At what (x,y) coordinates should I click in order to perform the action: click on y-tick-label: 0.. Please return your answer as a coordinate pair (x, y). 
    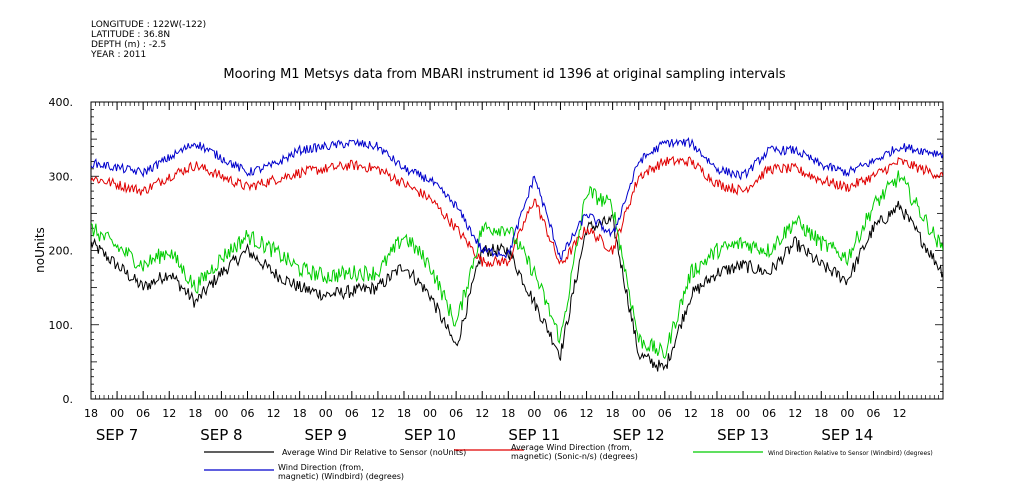
    Looking at the image, I should click on (68, 399).